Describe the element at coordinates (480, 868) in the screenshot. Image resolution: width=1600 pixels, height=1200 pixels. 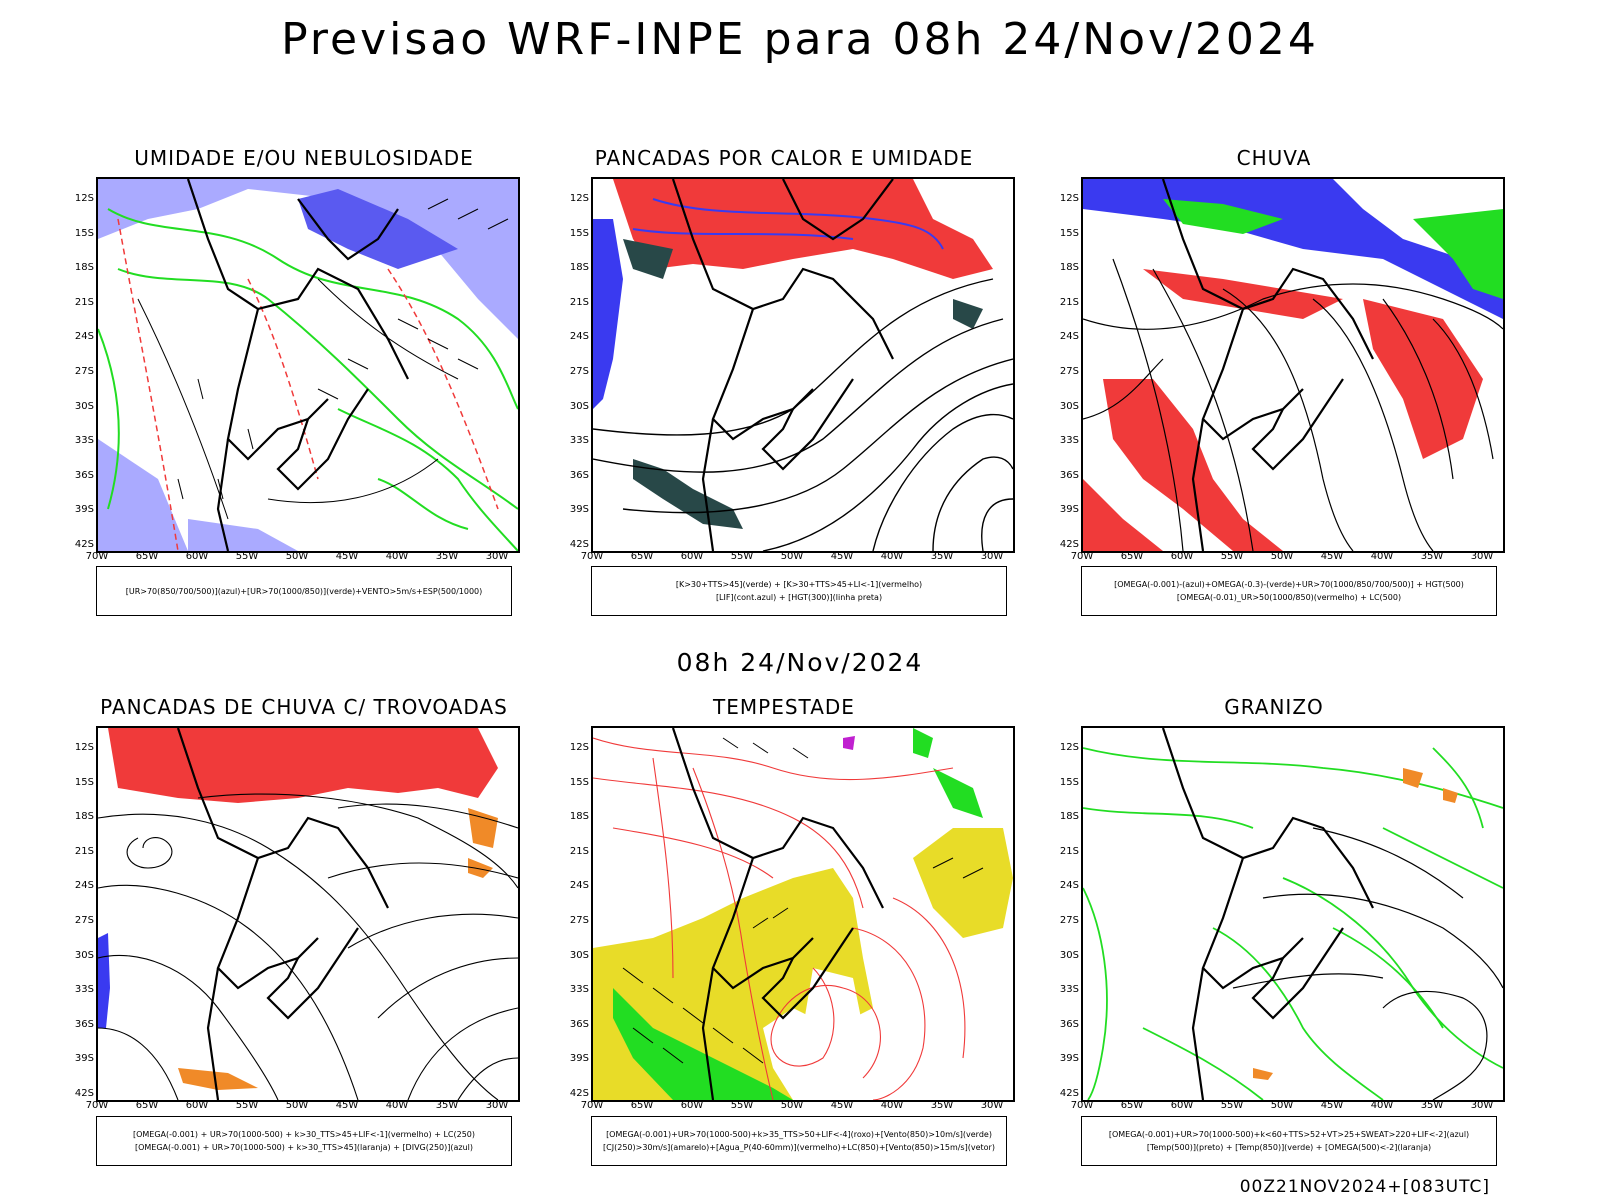
I see `orange-area-east-b` at that location.